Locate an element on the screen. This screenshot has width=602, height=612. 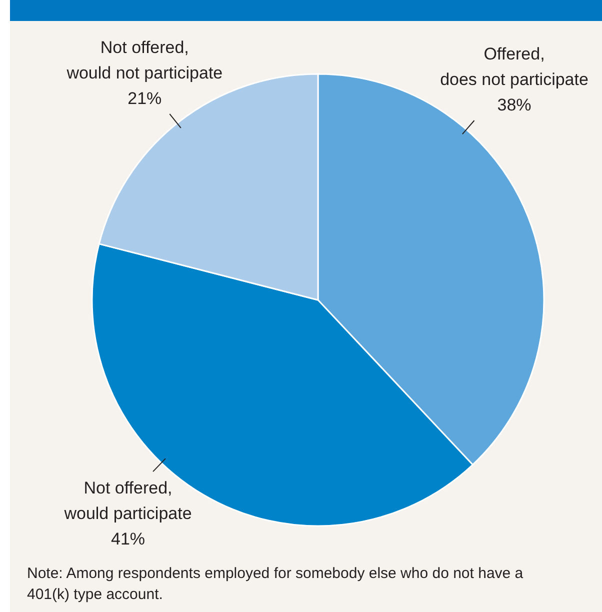
slice-label: Offered, does not participate is located at coordinates (514, 66).